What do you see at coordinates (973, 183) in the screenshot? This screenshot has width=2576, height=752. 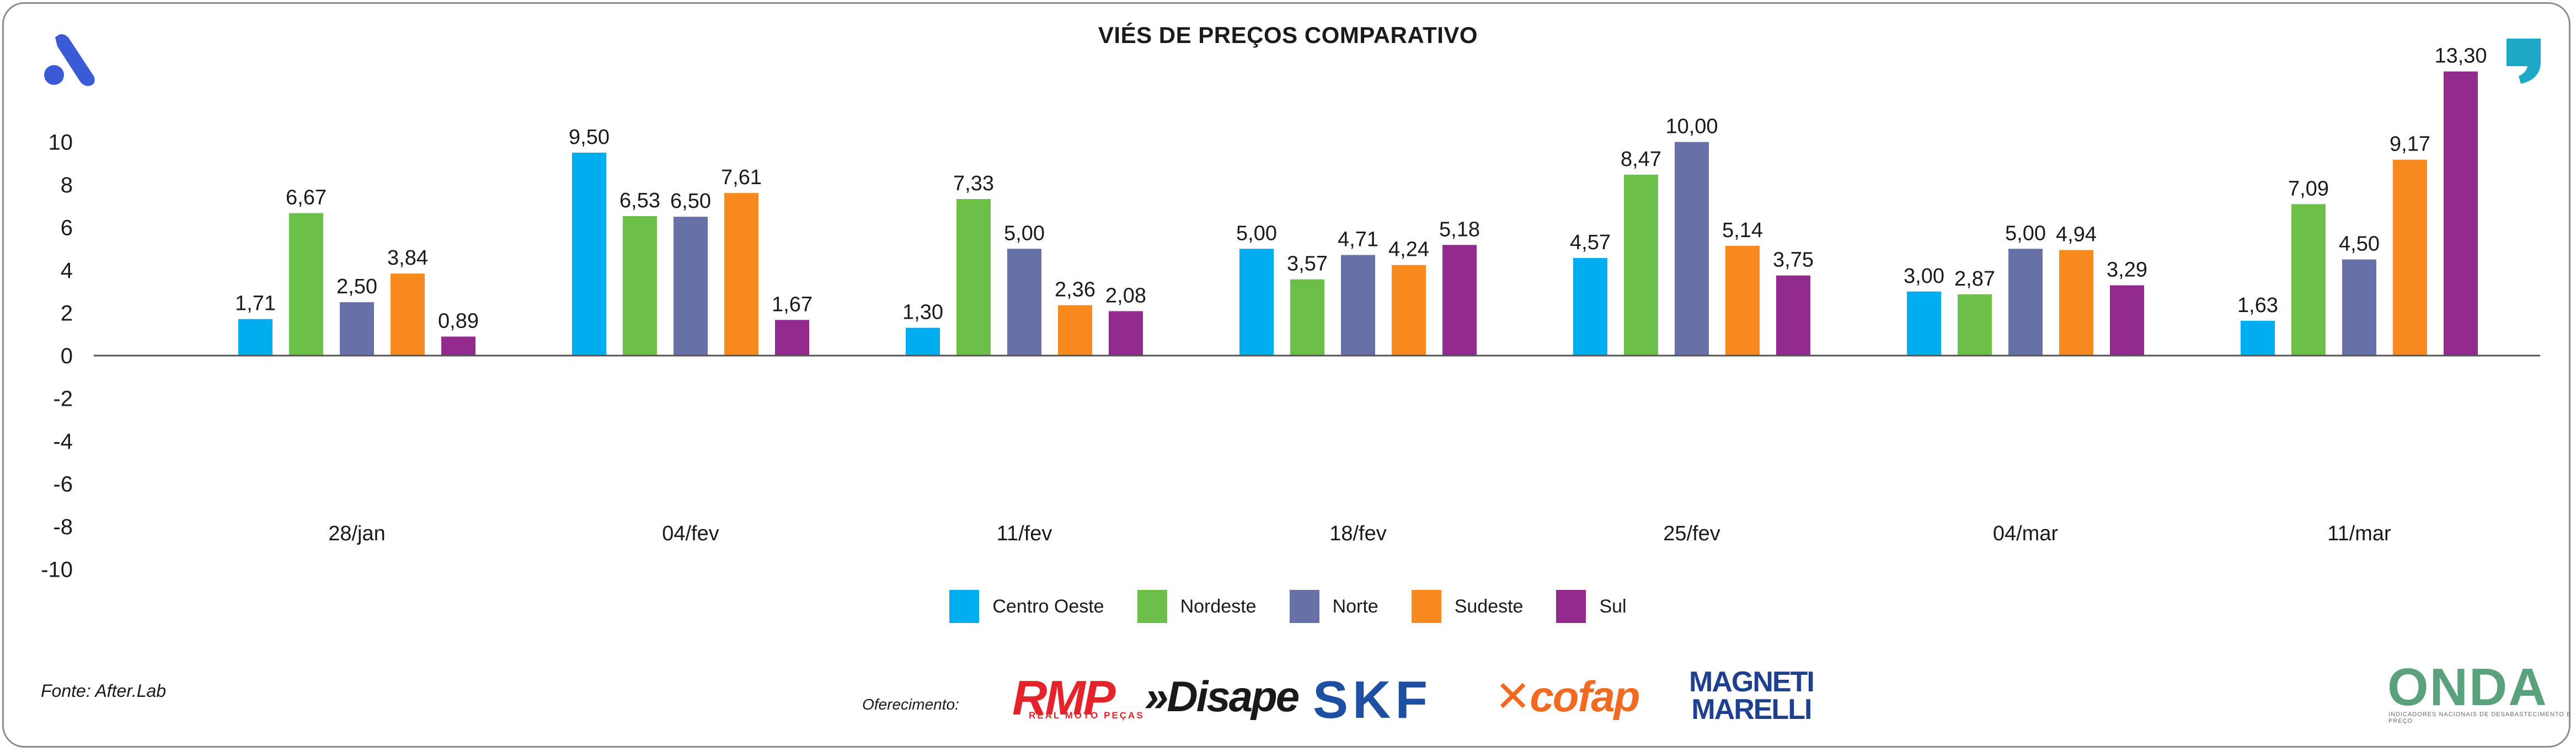 I see `bar-data-label: 7,33` at bounding box center [973, 183].